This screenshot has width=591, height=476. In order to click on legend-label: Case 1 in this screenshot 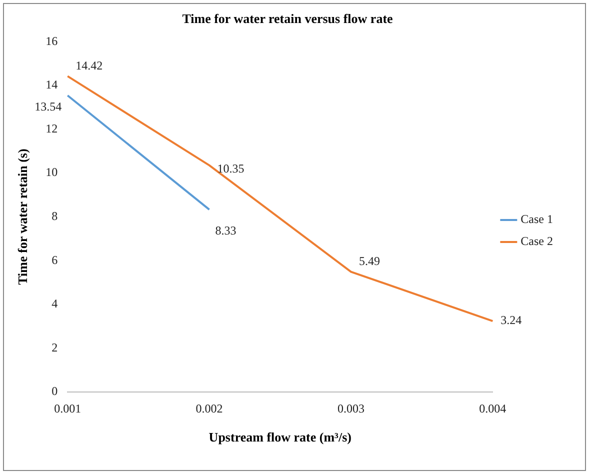, I will do `click(536, 219)`.